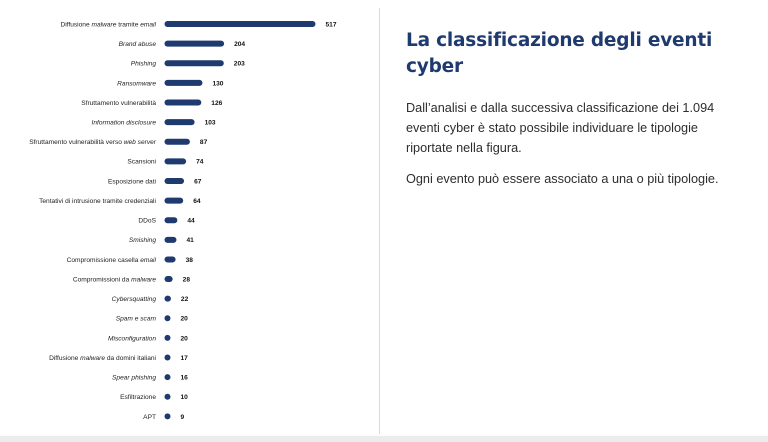  What do you see at coordinates (216, 103) in the screenshot?
I see `value-label: 126` at bounding box center [216, 103].